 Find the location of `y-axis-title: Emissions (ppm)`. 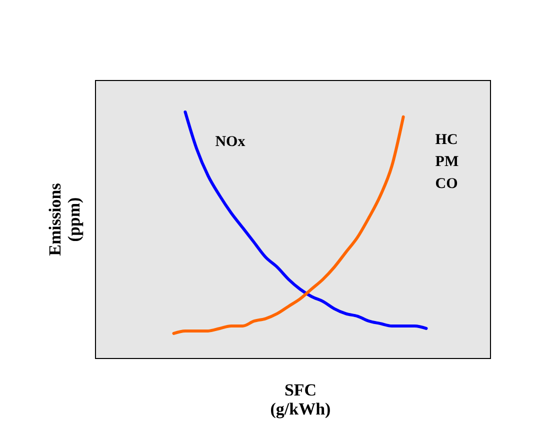

y-axis-title: Emissions (ppm) is located at coordinates (65, 219).